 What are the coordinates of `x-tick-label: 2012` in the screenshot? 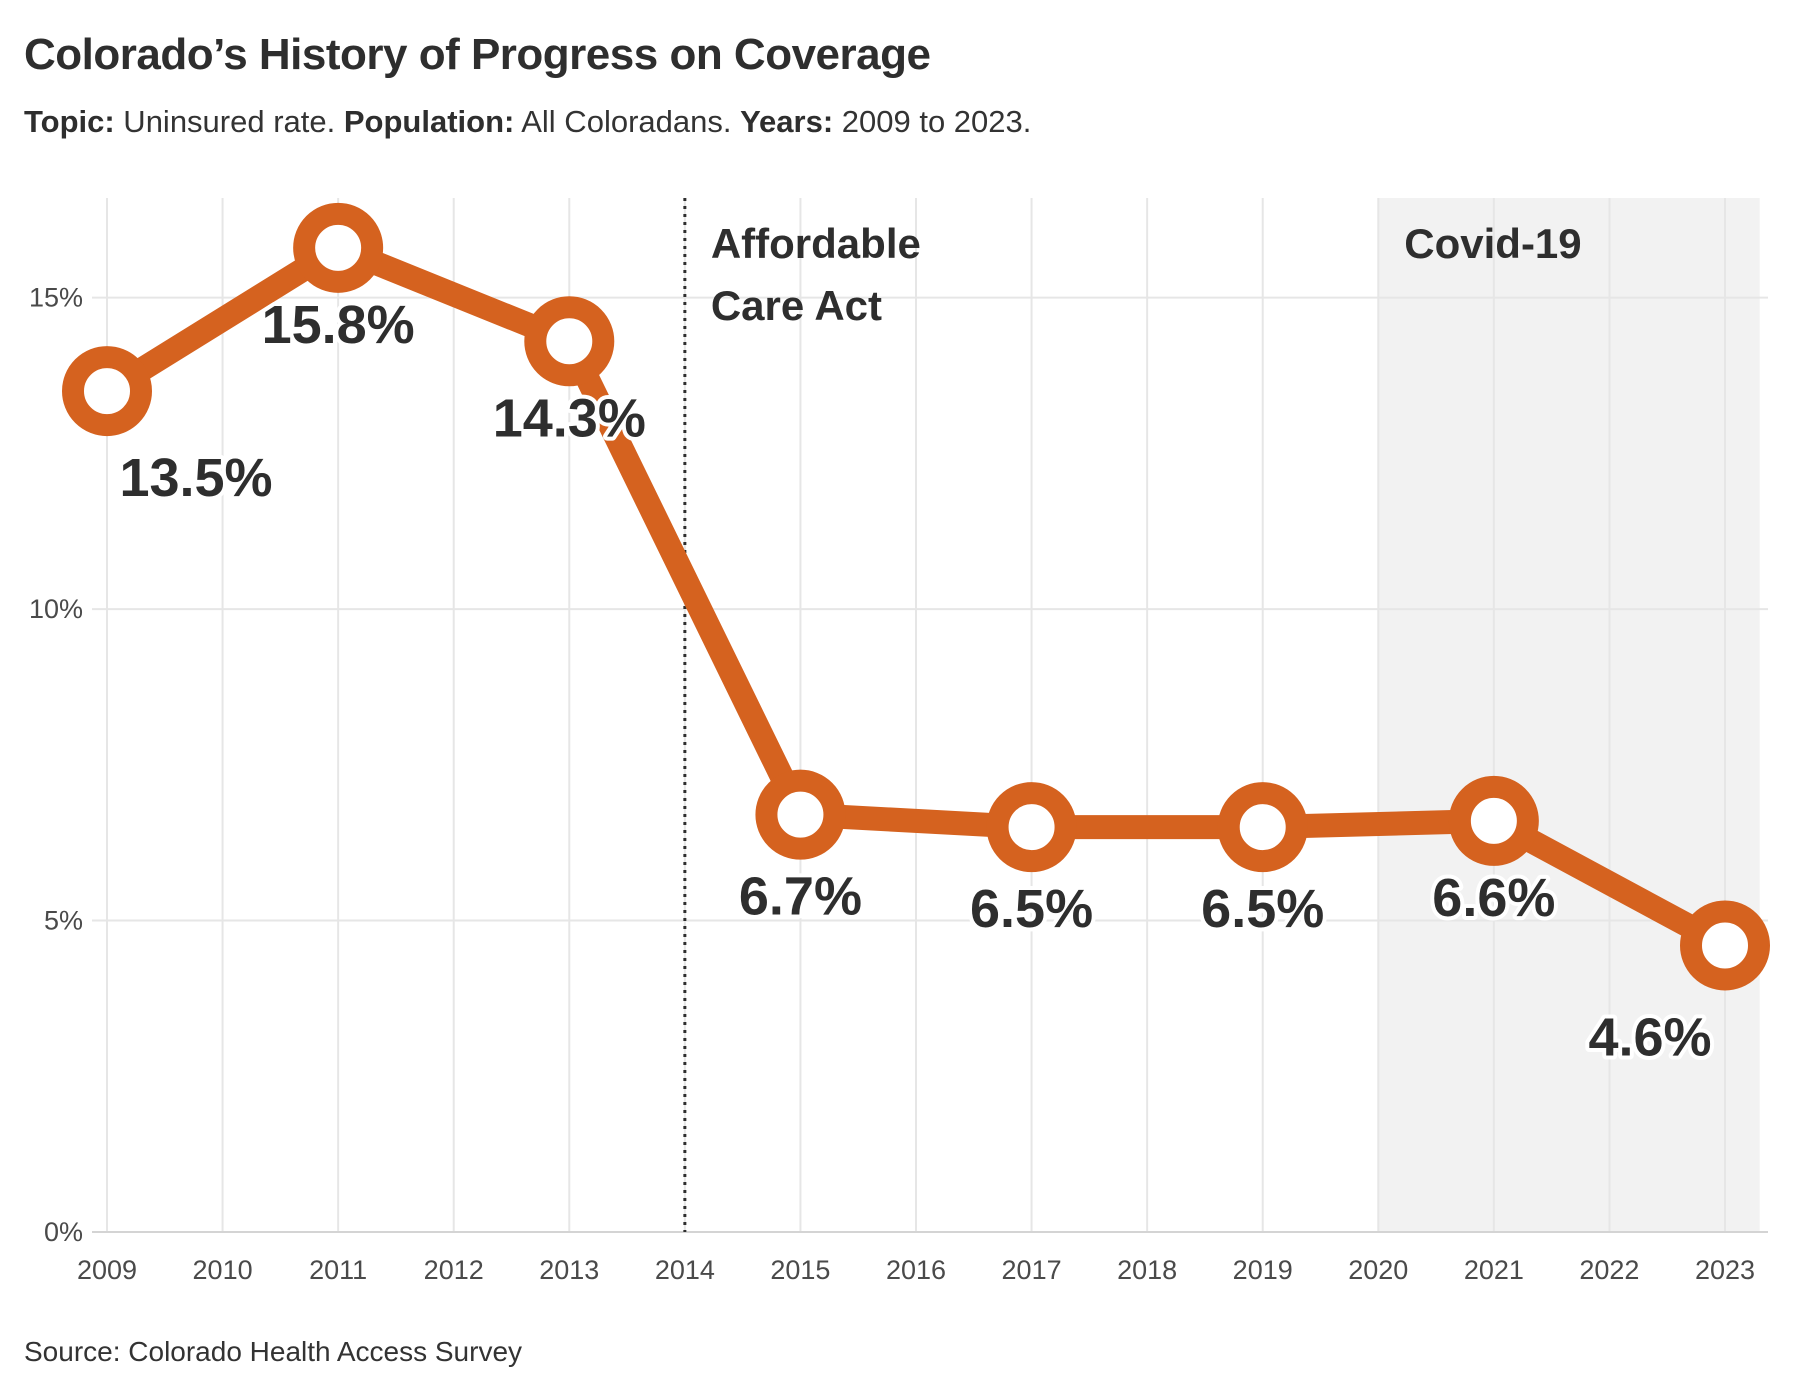 It's located at (454, 1270).